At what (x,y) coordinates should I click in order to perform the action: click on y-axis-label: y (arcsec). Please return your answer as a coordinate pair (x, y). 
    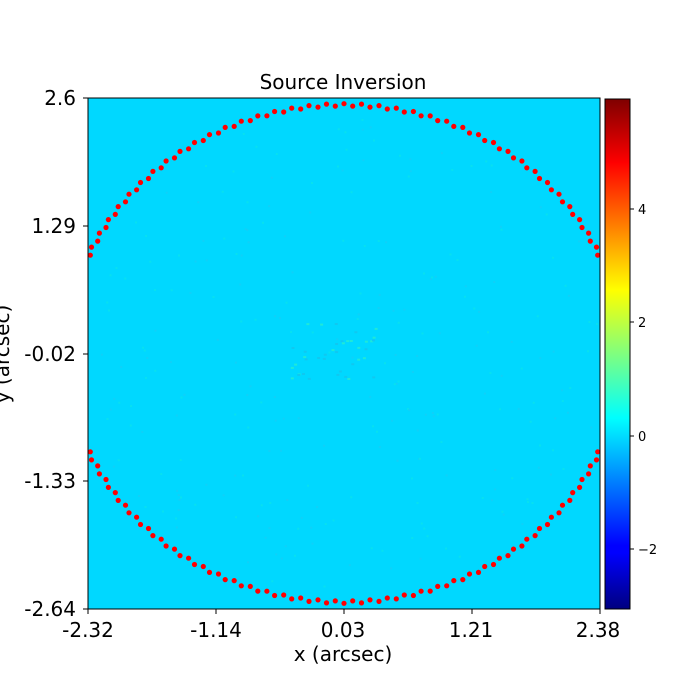
    Looking at the image, I should click on (7, 354).